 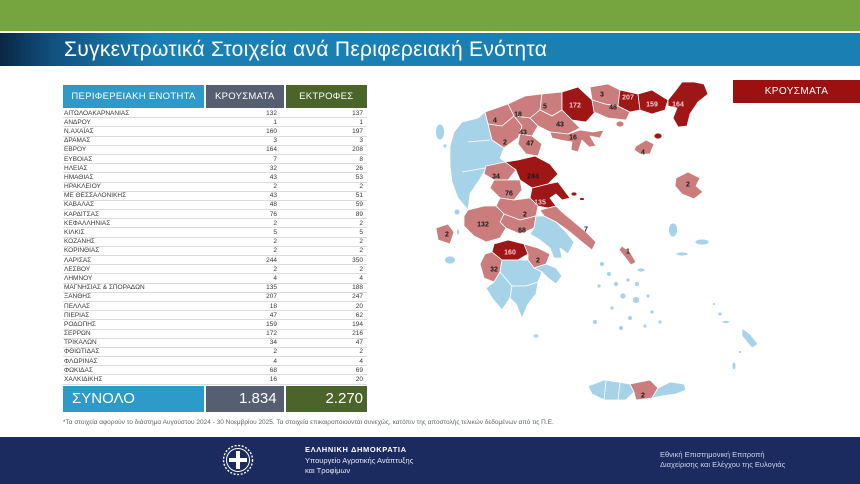 What do you see at coordinates (611, 110) in the screenshot?
I see `region-kavalas` at bounding box center [611, 110].